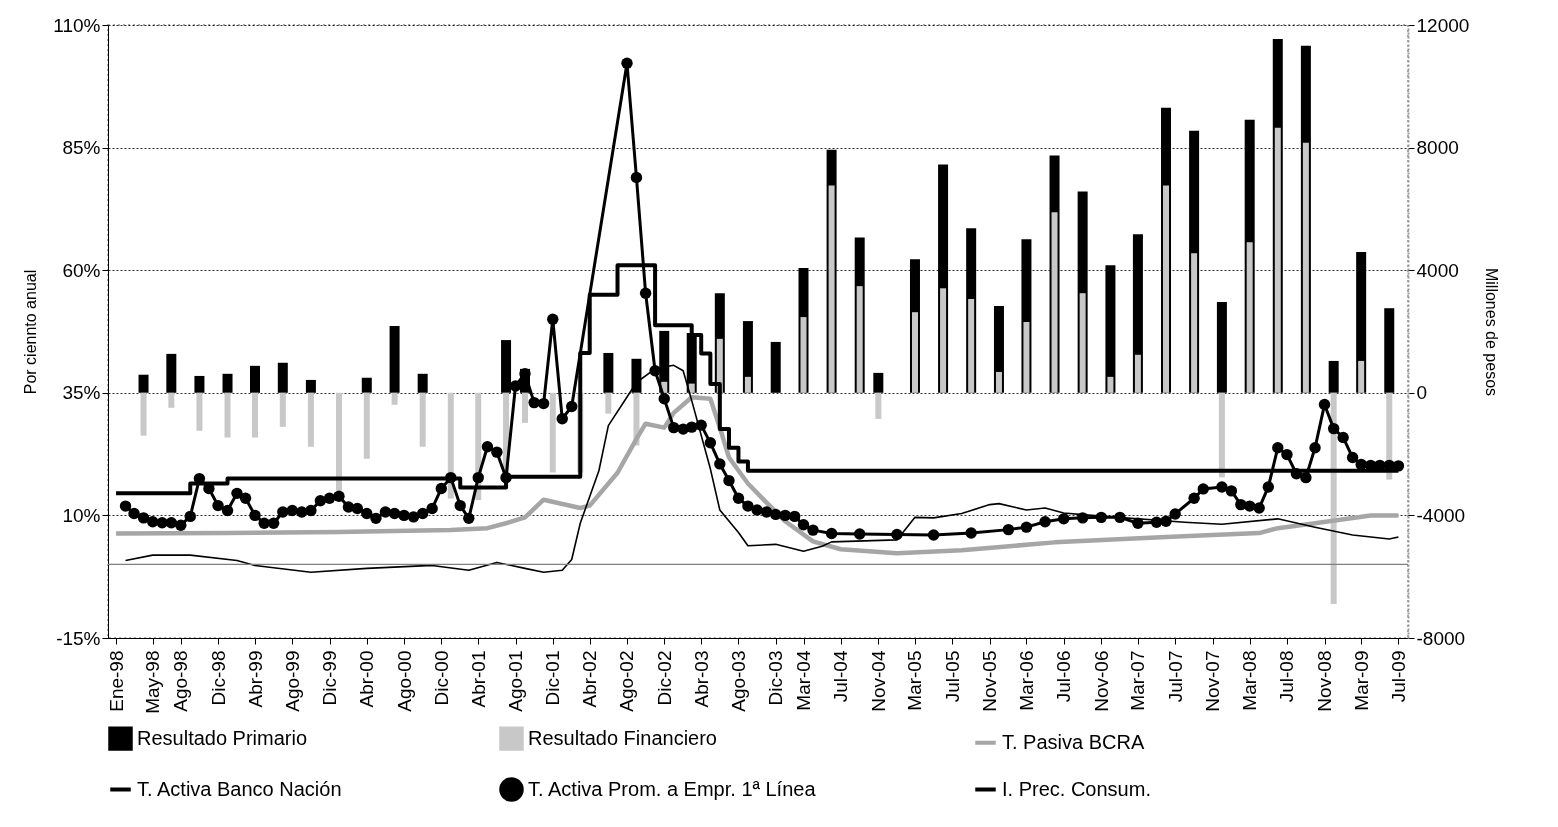 The height and width of the screenshot is (827, 1558). I want to click on y-tick-label: 35%, so click(81, 393).